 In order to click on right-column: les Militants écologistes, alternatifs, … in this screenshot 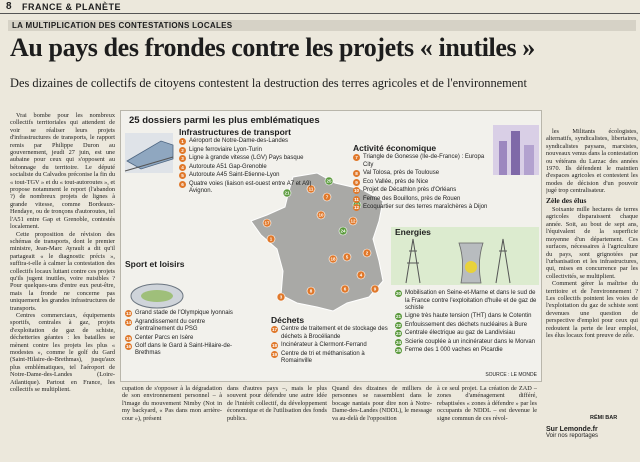, I will do `click(592, 260)`.